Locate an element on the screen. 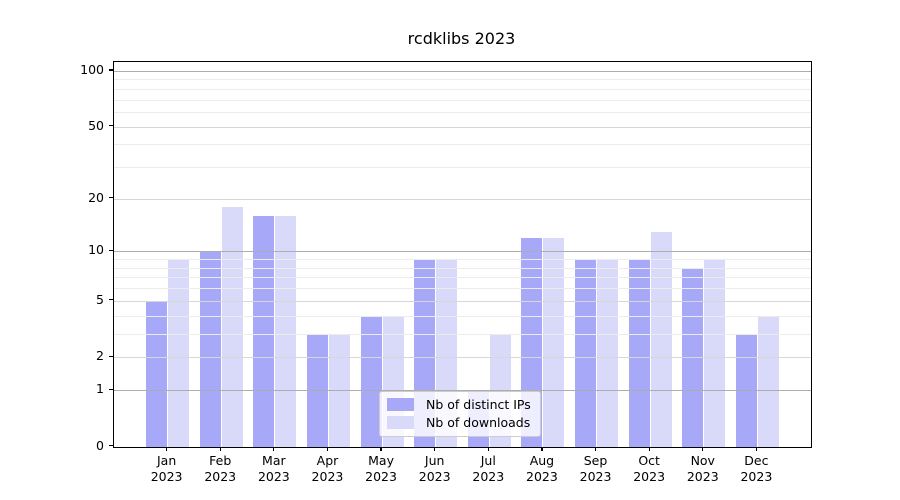 Image resolution: width=900 pixels, height=500 pixels. x-tick-label: Jan 2023 is located at coordinates (167, 468).